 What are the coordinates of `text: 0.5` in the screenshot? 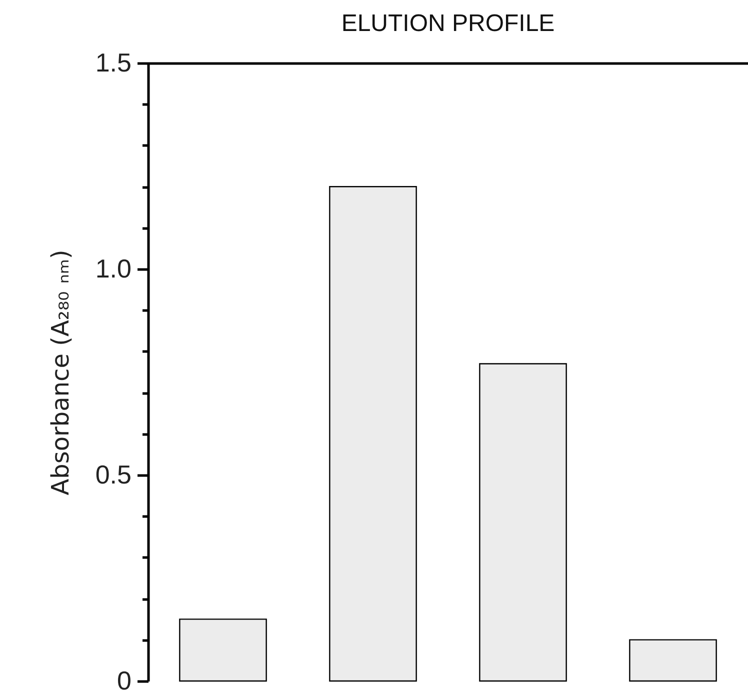 It's located at (113, 475).